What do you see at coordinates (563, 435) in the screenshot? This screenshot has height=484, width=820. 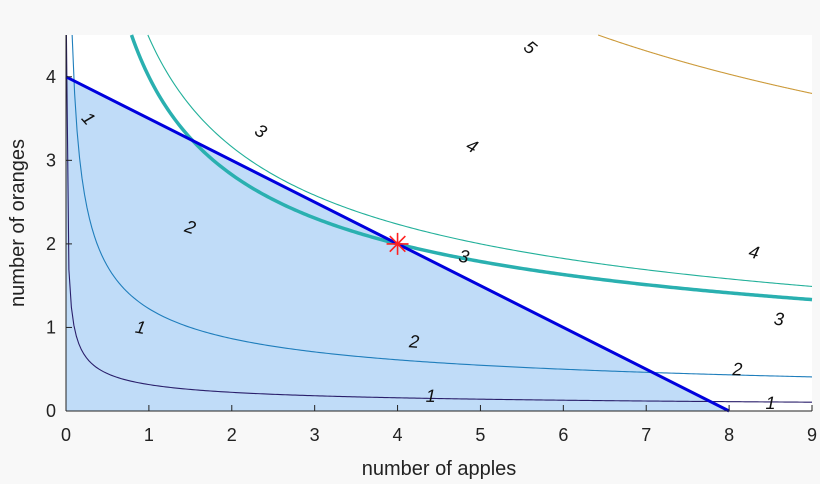 I see `x-tick-label-6: 6` at bounding box center [563, 435].